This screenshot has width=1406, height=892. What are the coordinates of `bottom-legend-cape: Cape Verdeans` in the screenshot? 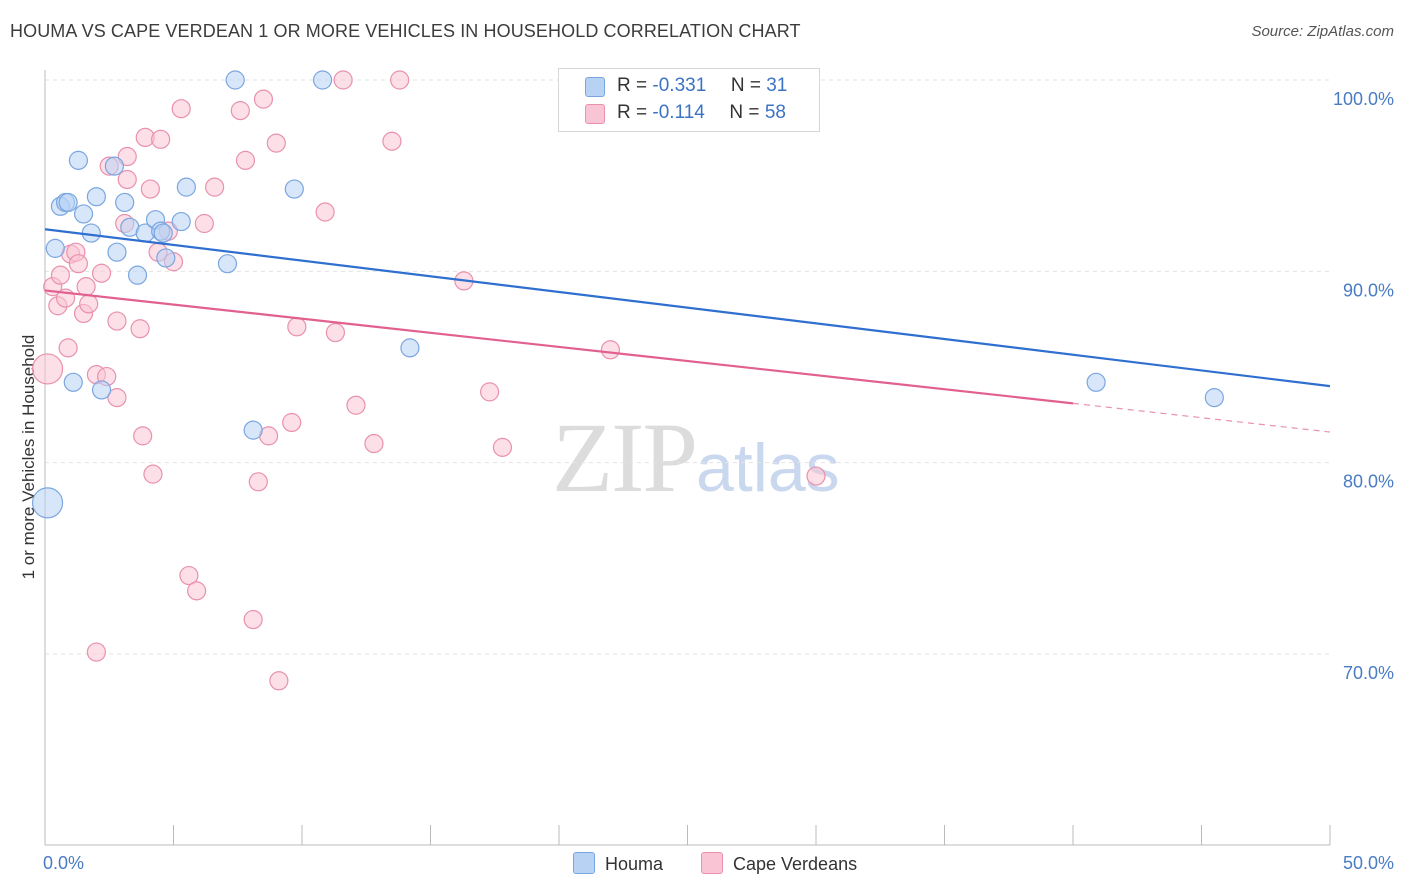 It's located at (779, 863).